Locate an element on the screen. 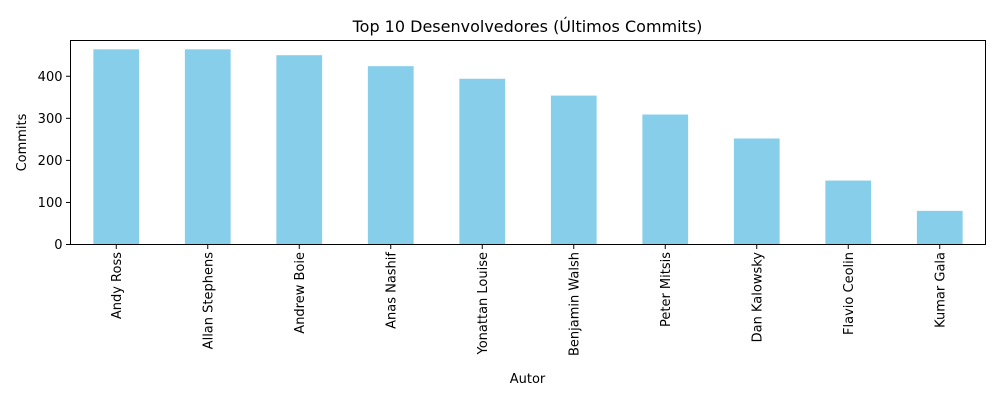 The width and height of the screenshot is (1000, 400). y-tick-label: 0 is located at coordinates (58, 245).